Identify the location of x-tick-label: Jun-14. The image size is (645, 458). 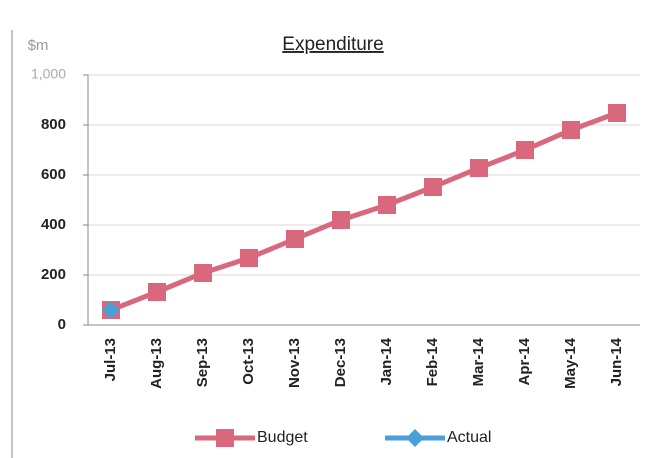
(616, 361).